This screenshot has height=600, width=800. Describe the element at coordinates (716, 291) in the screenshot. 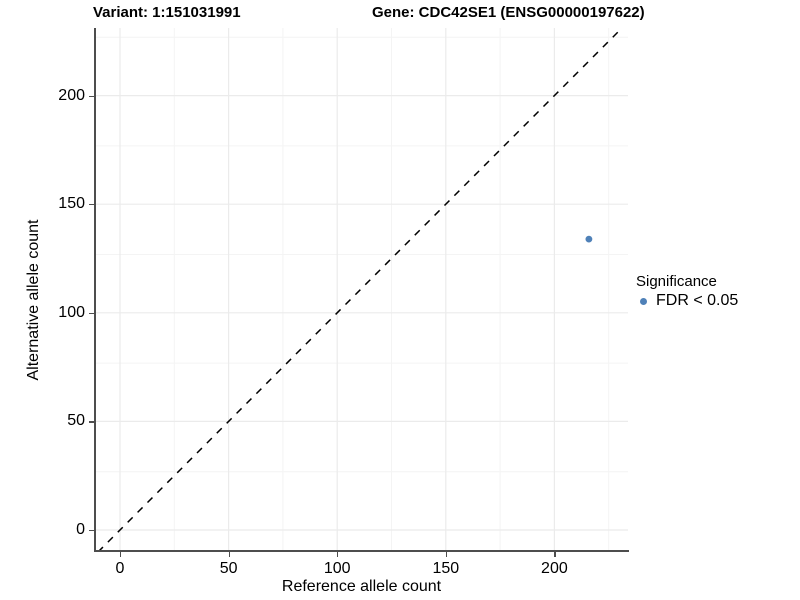

I see `legend: Significance FDR < 0.05` at that location.